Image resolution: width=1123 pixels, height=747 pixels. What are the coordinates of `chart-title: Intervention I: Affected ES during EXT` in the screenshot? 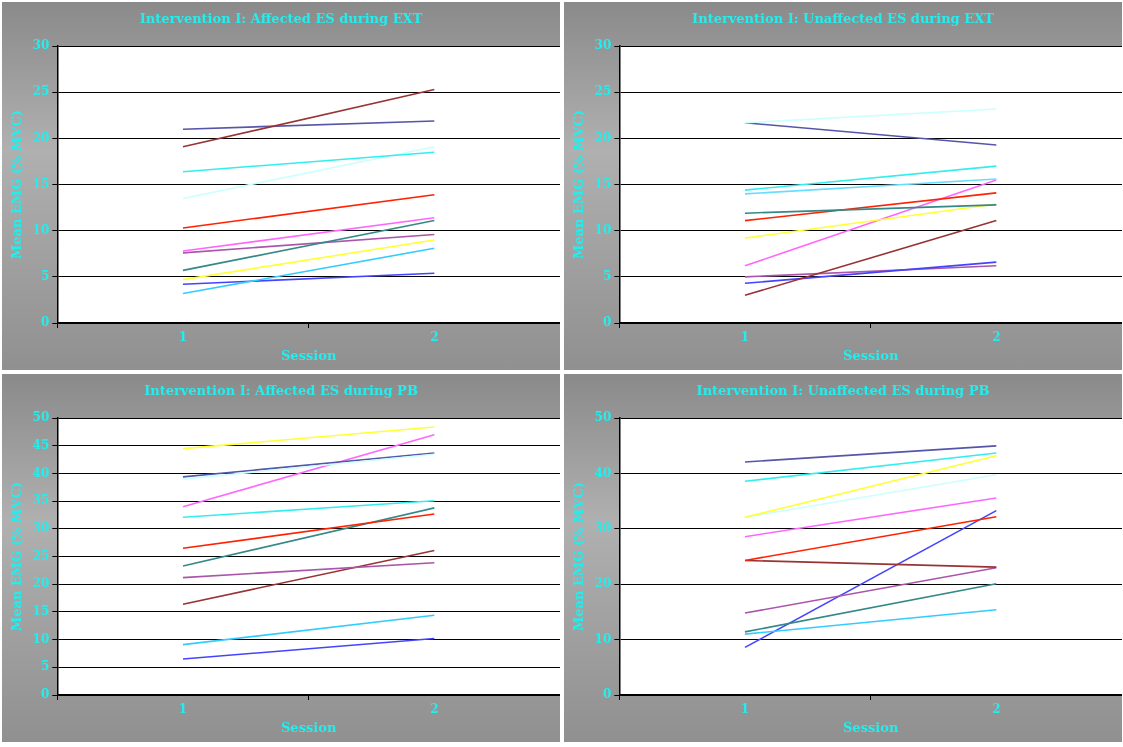 It's located at (281, 19).